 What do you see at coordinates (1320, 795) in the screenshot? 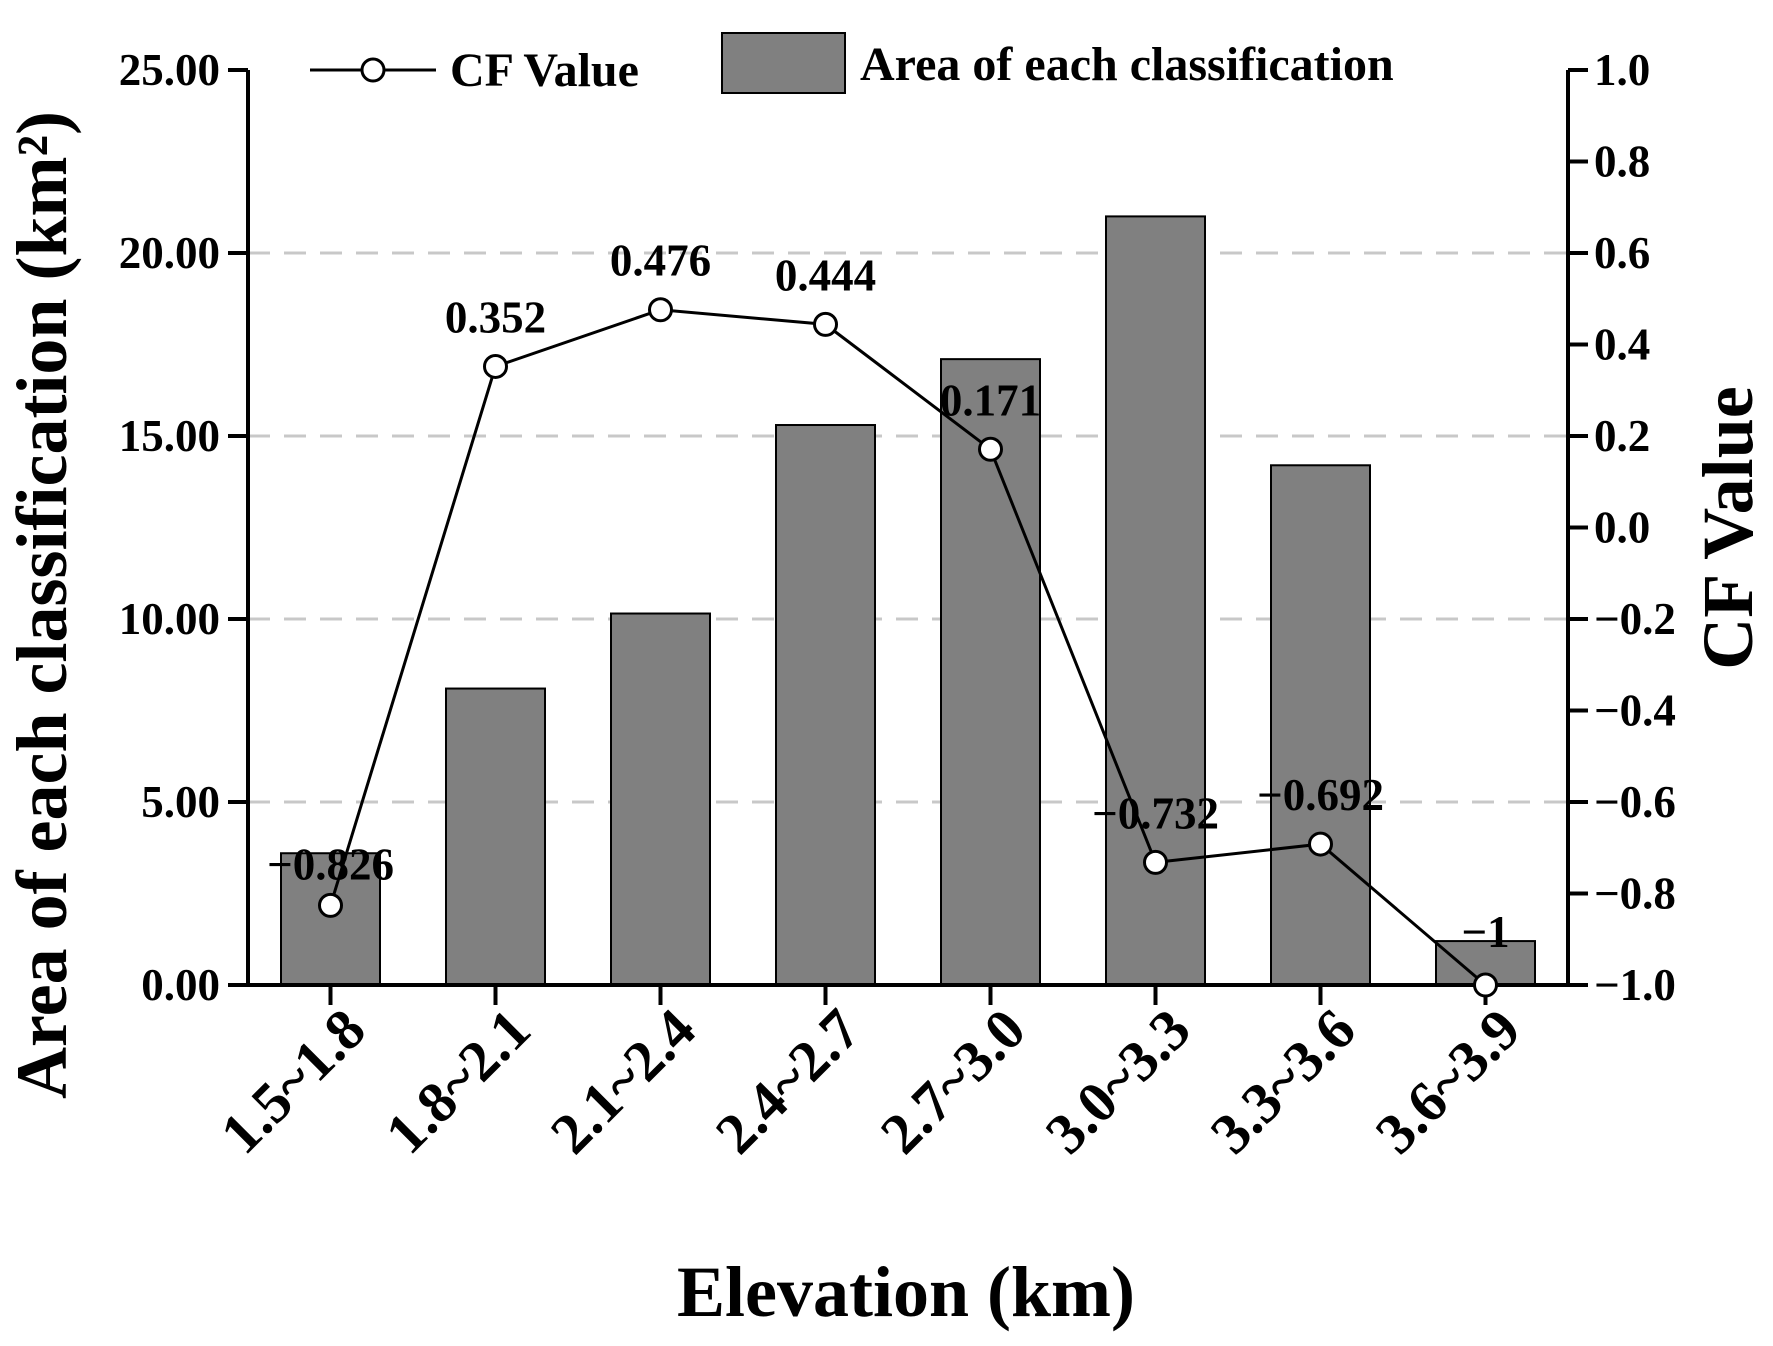
I see `cf-data-label: −0.692` at bounding box center [1320, 795].